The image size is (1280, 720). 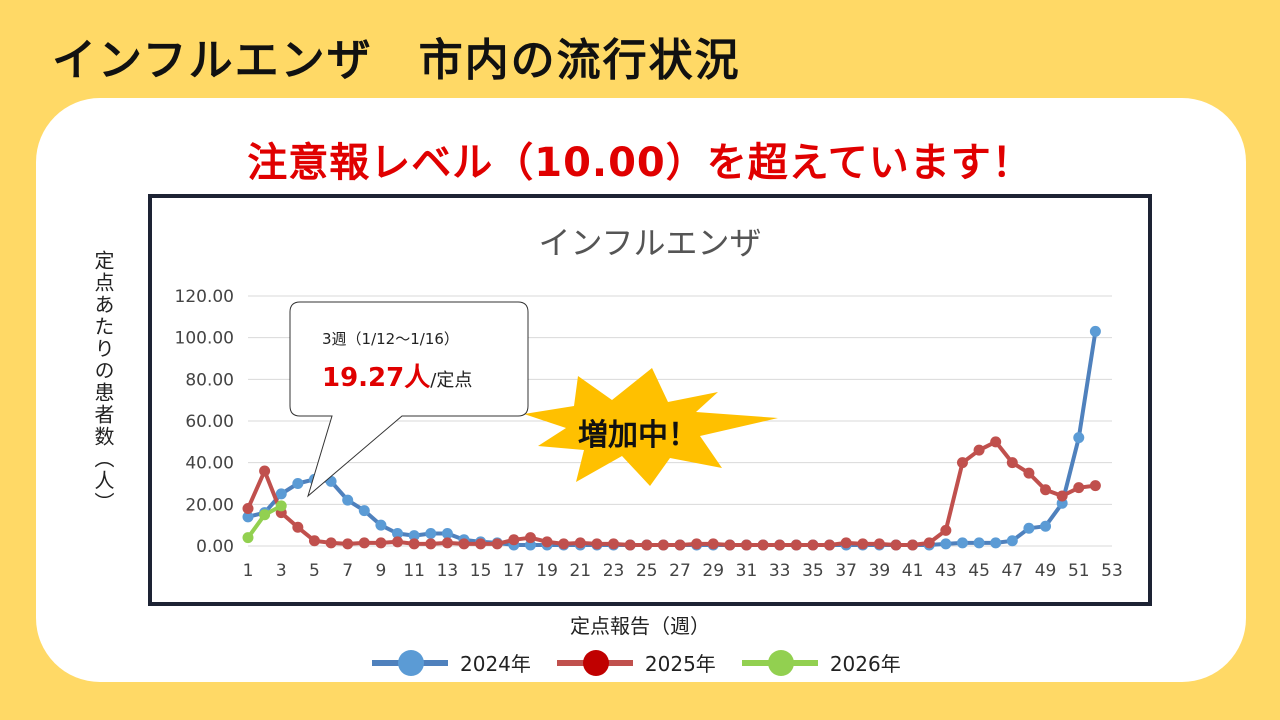 I want to click on y-tick-label: 80.00, so click(x=209, y=380).